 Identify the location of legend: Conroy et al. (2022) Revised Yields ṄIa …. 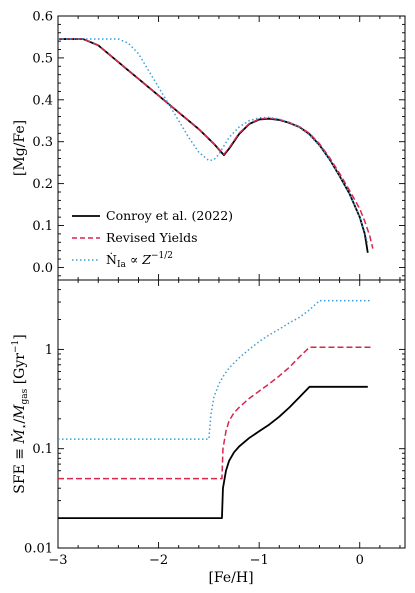
(152, 239).